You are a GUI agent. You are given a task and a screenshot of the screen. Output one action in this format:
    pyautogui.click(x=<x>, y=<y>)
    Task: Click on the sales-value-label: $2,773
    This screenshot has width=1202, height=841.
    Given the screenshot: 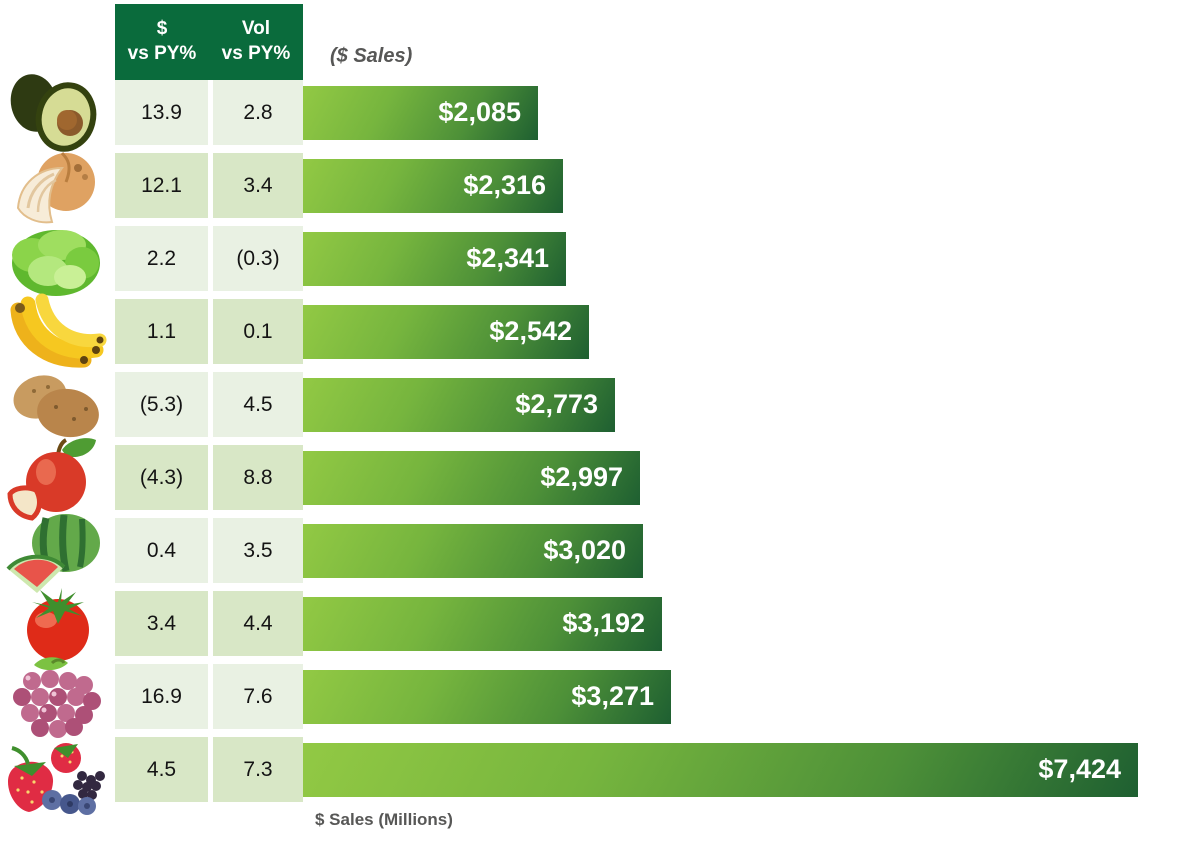 What is the action you would take?
    pyautogui.click(x=556, y=404)
    